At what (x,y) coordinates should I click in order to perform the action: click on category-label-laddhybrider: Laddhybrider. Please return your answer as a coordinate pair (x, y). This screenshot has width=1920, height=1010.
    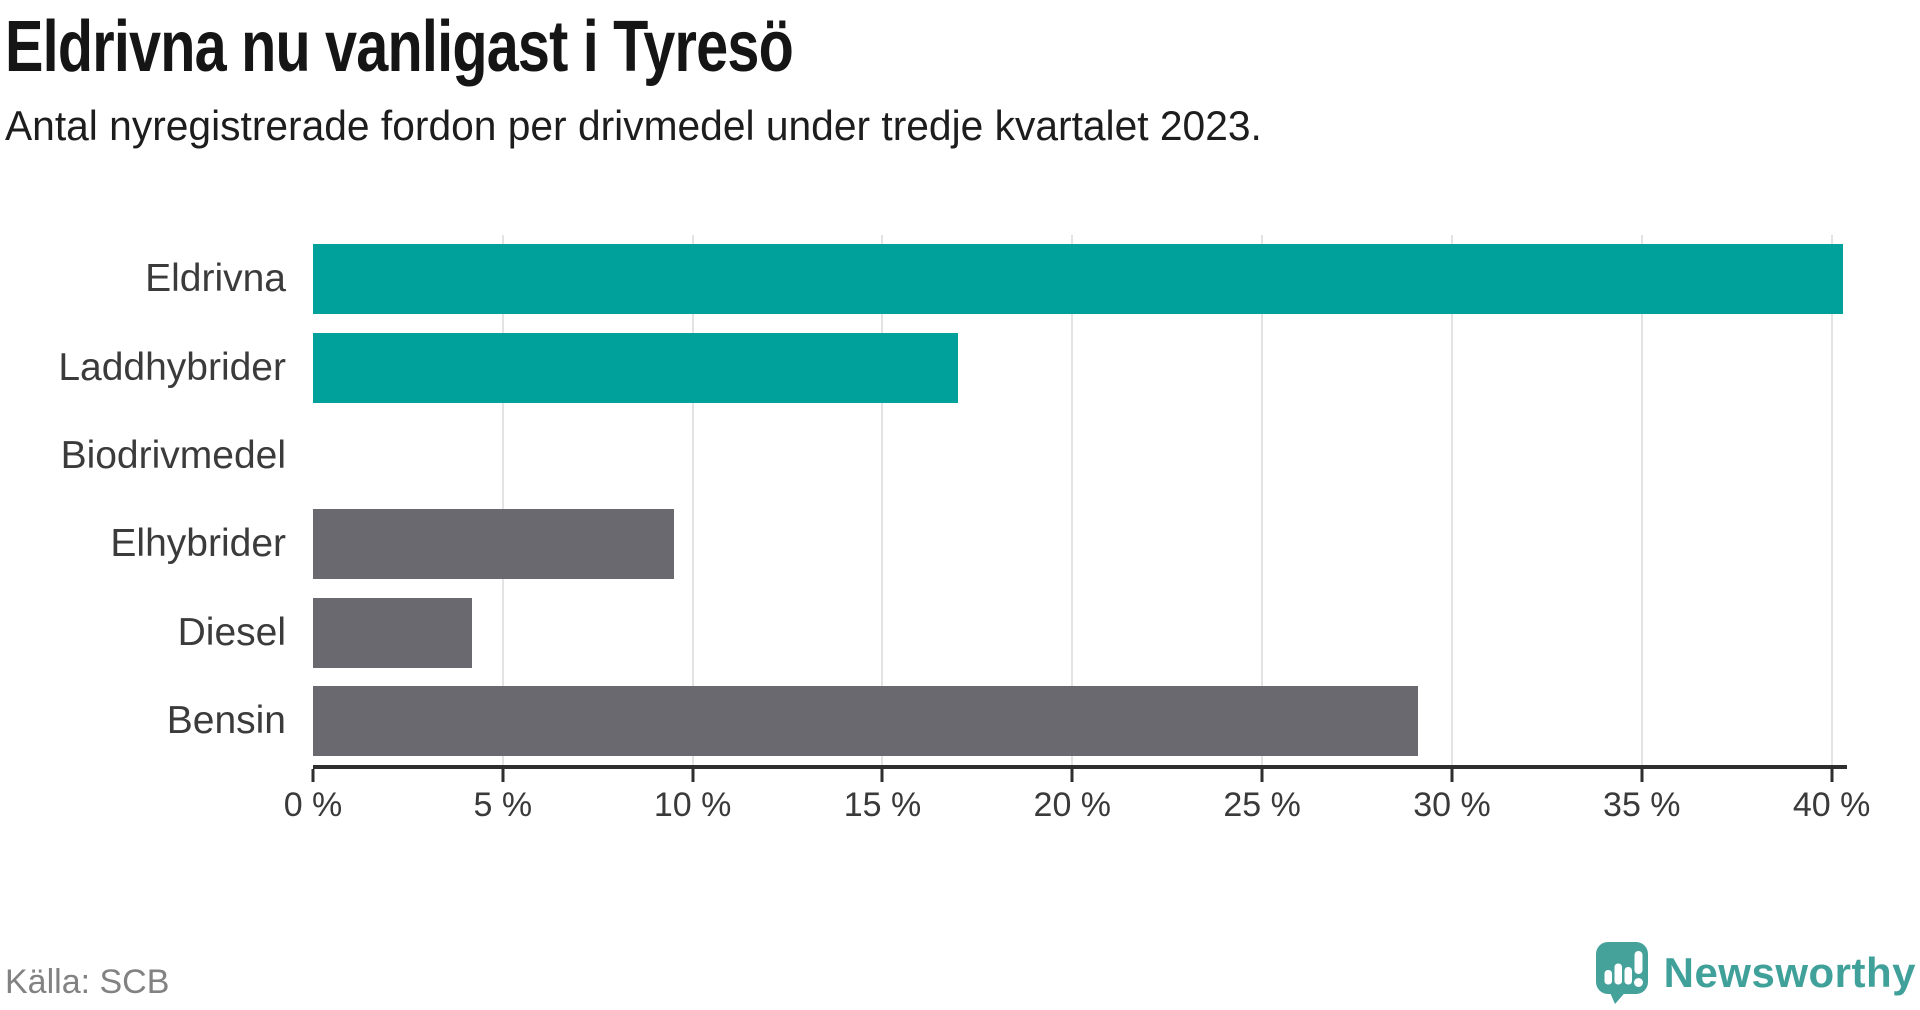
    Looking at the image, I should click on (172, 367).